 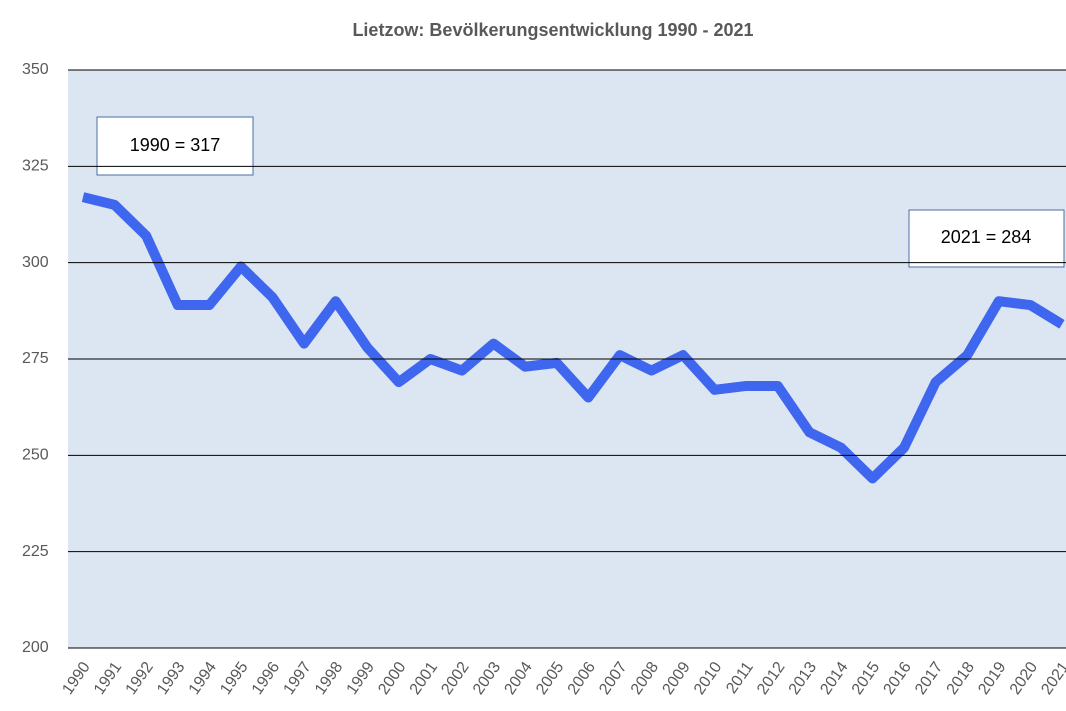 What do you see at coordinates (519, 678) in the screenshot?
I see `x-tick-label: 2004` at bounding box center [519, 678].